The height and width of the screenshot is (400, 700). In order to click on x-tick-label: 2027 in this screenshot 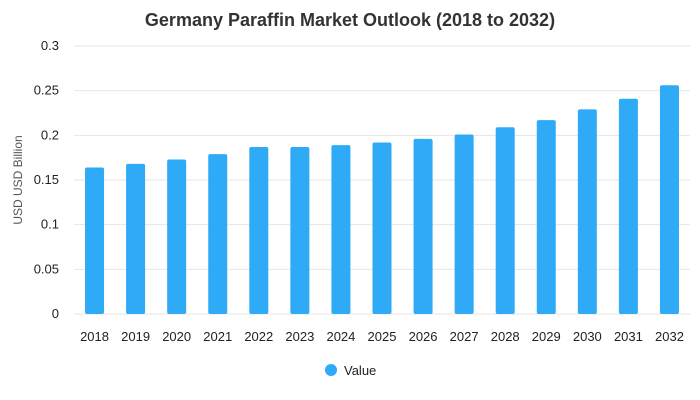, I will do `click(464, 336)`.